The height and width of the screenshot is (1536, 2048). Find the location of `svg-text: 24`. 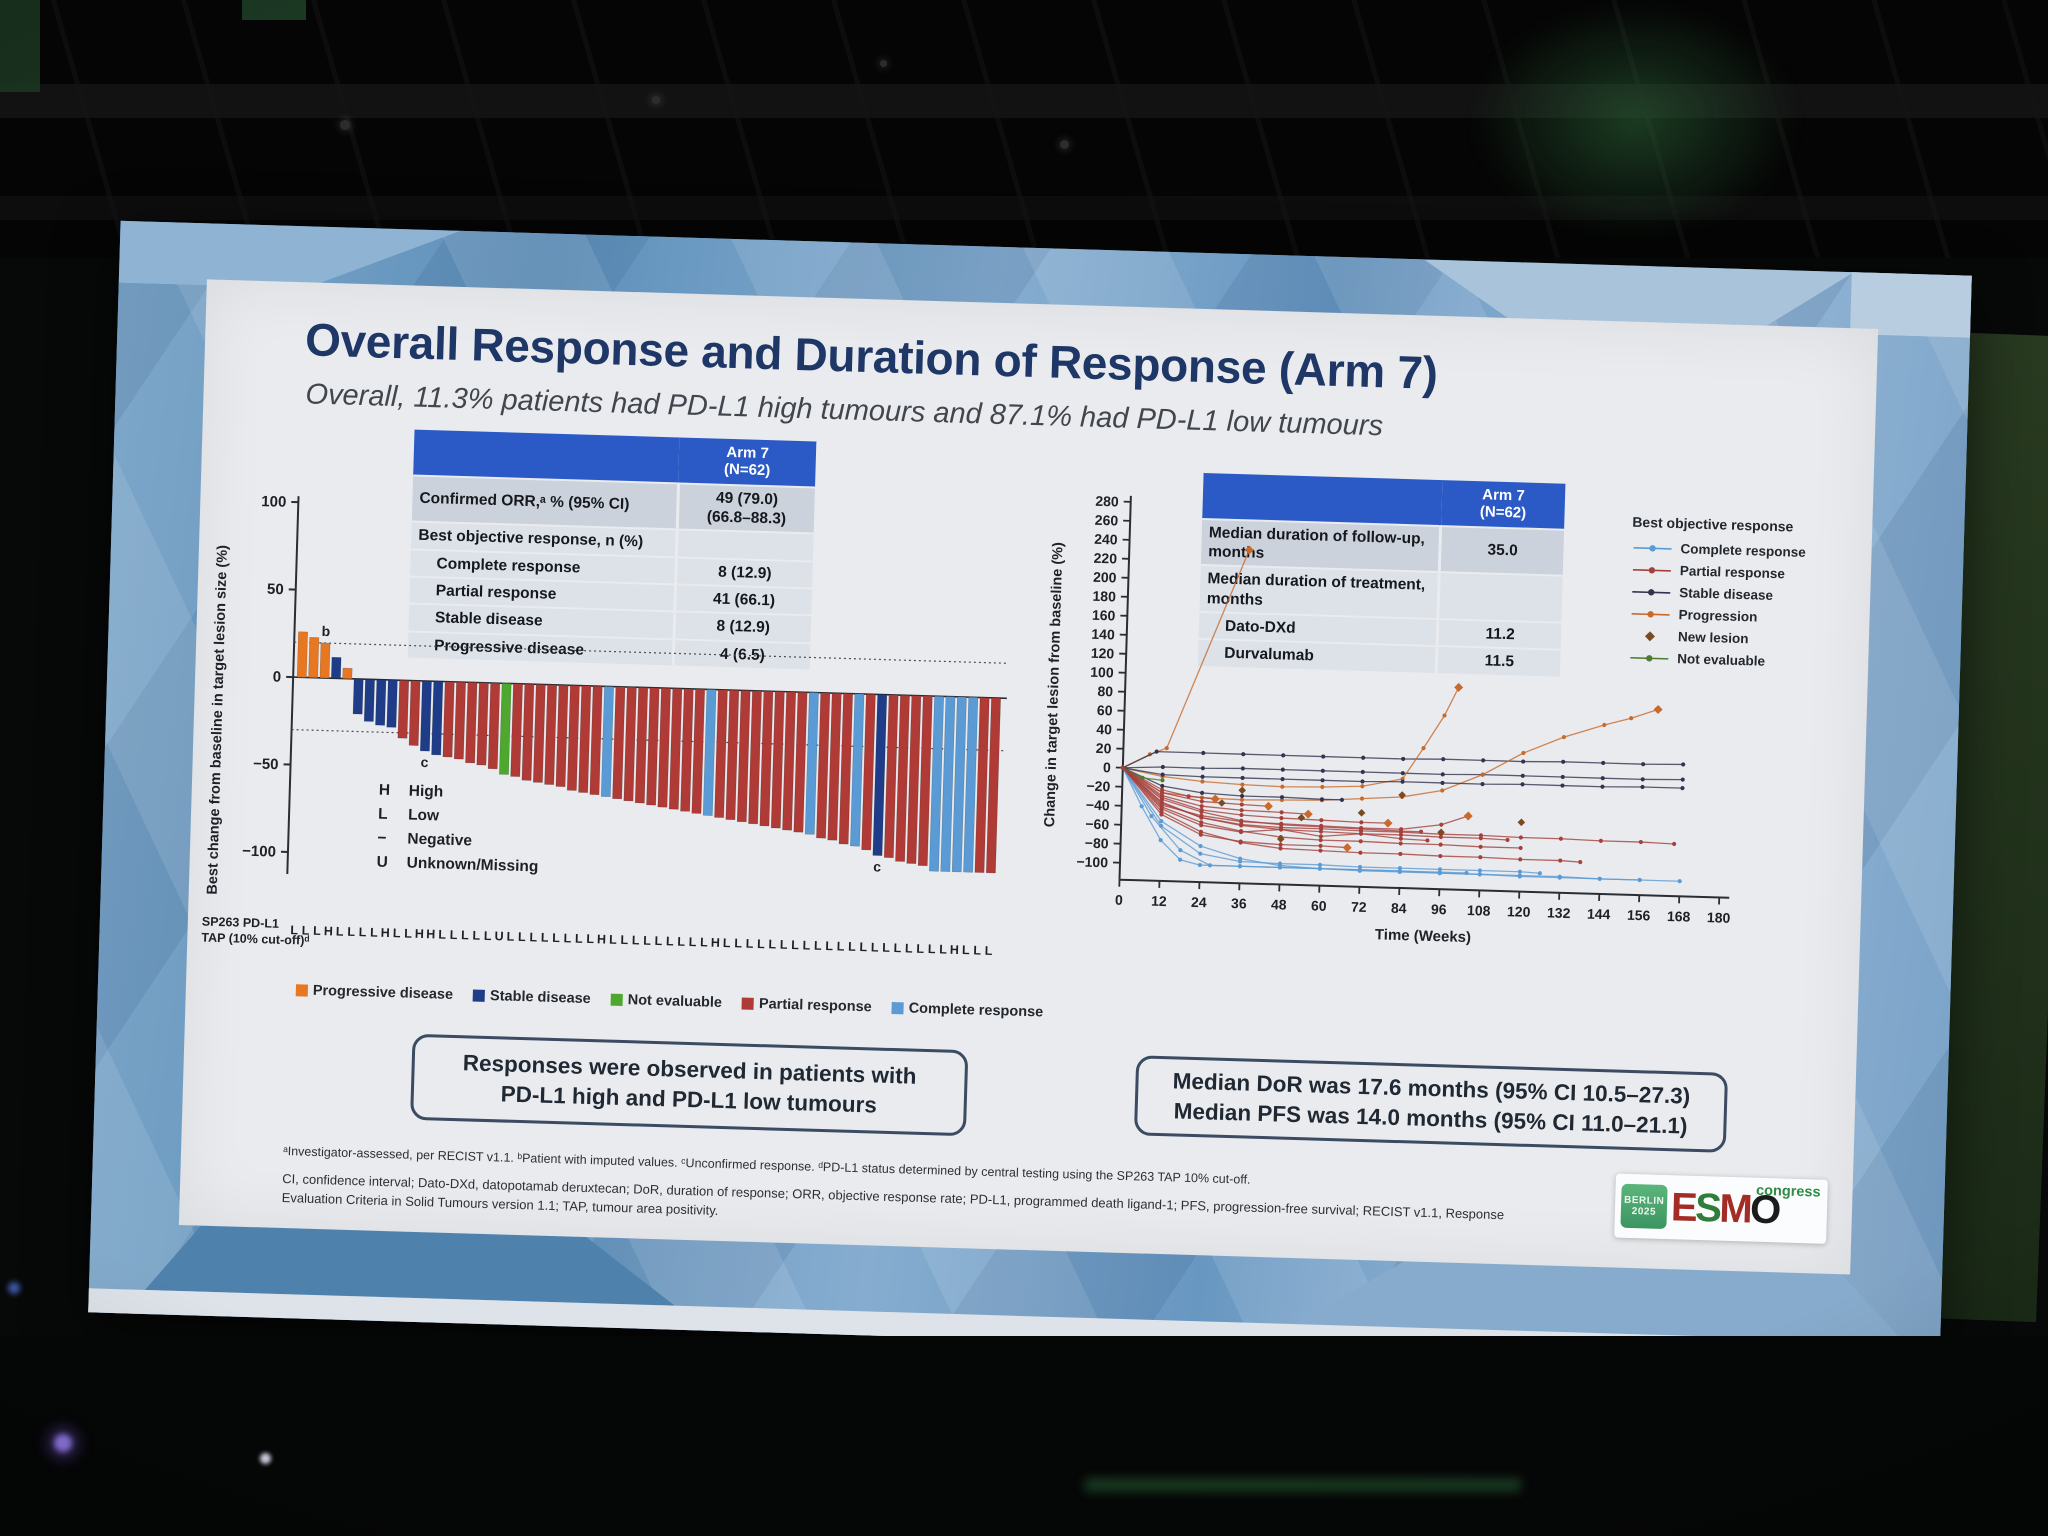

svg-text: 24 is located at coordinates (1199, 902).